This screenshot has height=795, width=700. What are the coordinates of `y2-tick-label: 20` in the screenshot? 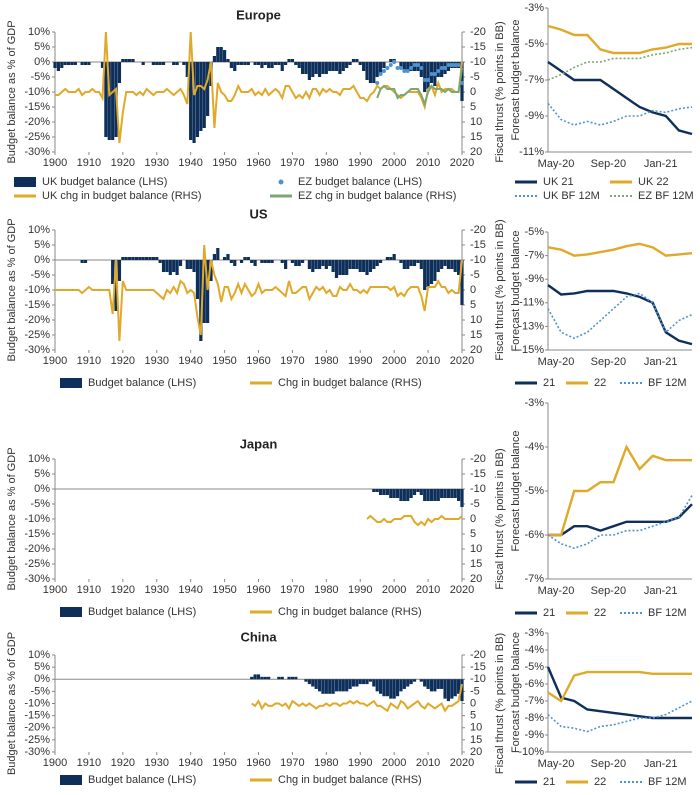 It's located at (476, 579).